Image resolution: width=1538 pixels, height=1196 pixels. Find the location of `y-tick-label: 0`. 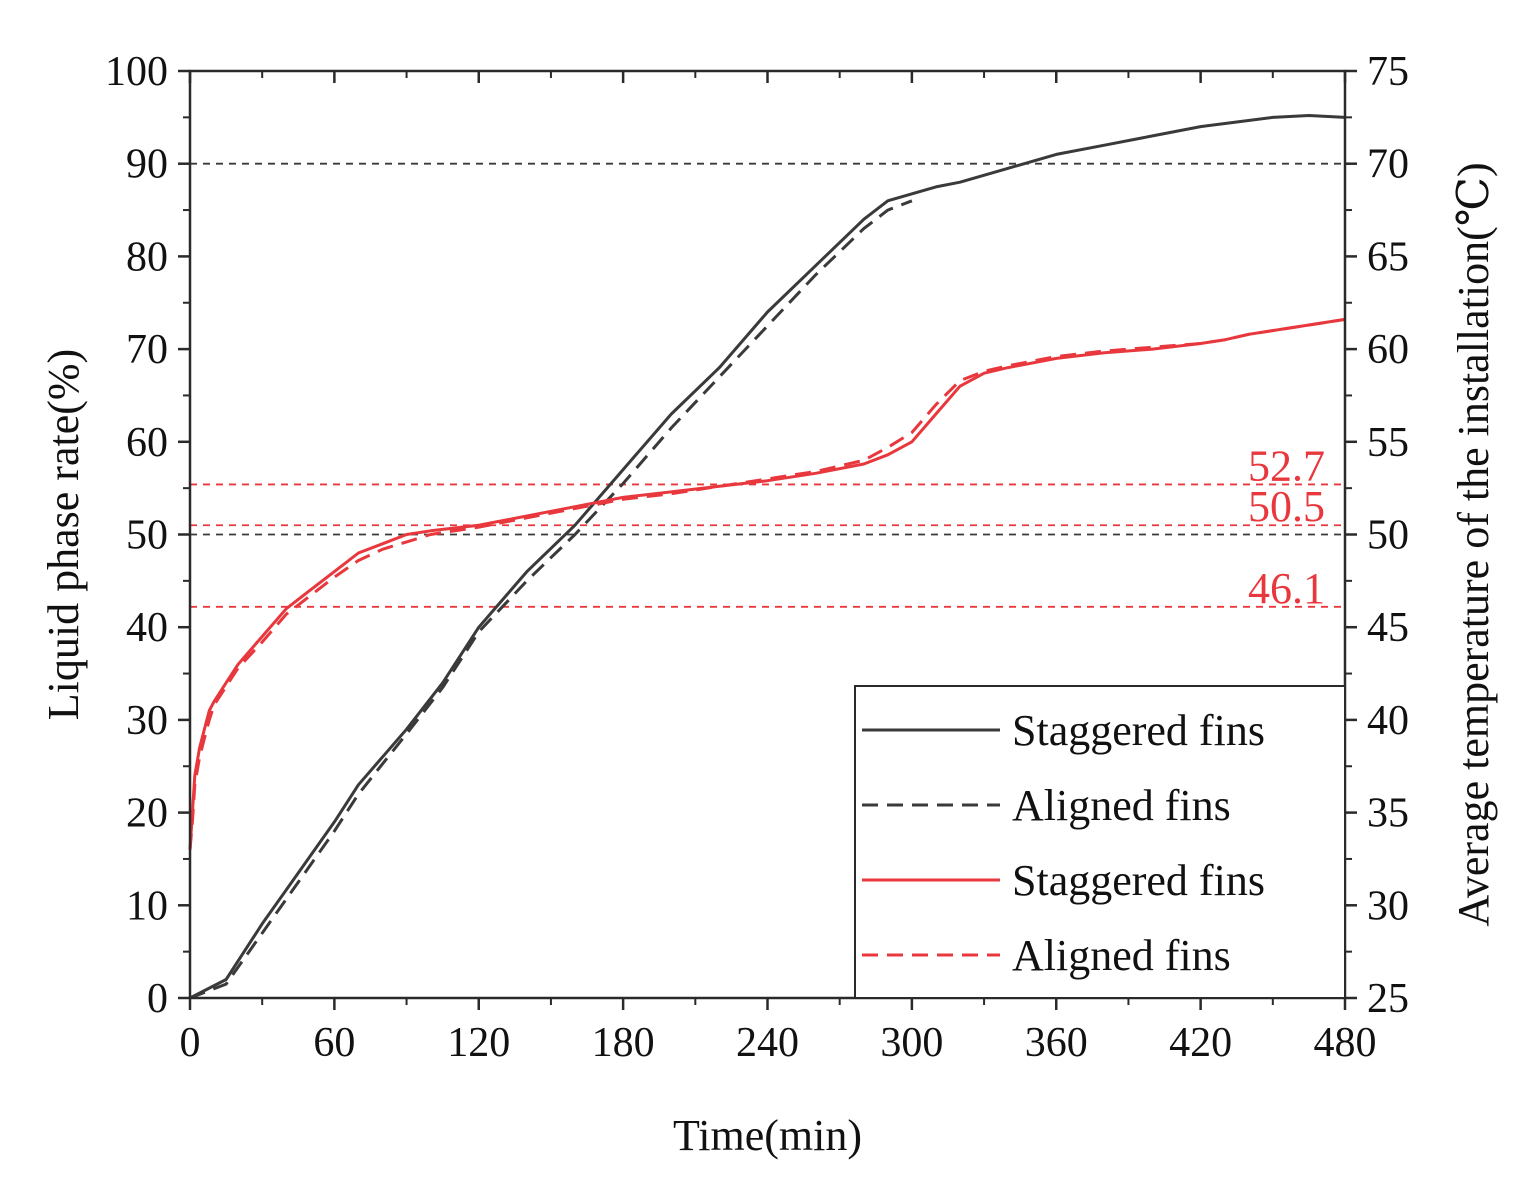

y-tick-label: 0 is located at coordinates (157, 999).